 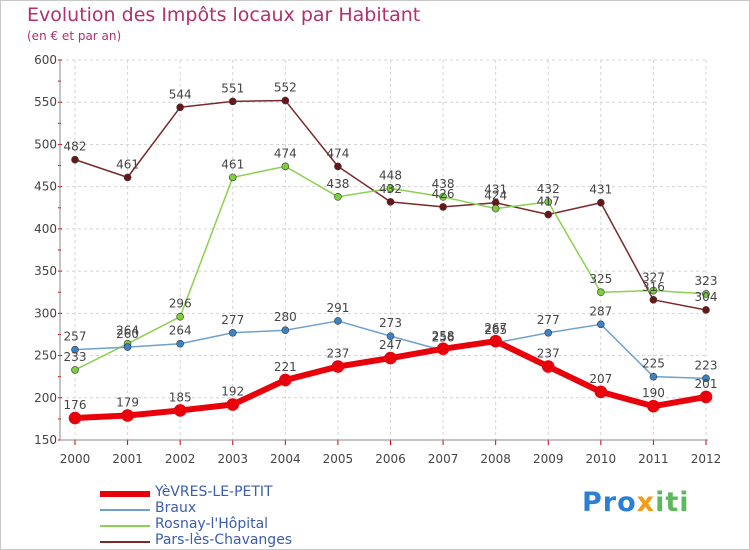 I want to click on legend-item-pars: Pars-lès-Chavanges, so click(x=230, y=541).